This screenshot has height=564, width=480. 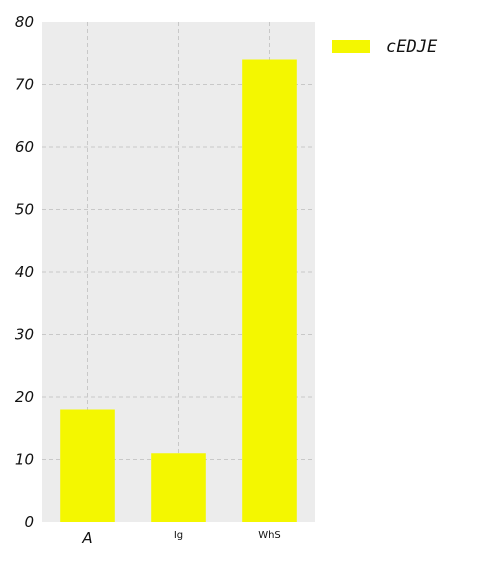 I want to click on y-tick-label: 70, so click(x=24, y=85).